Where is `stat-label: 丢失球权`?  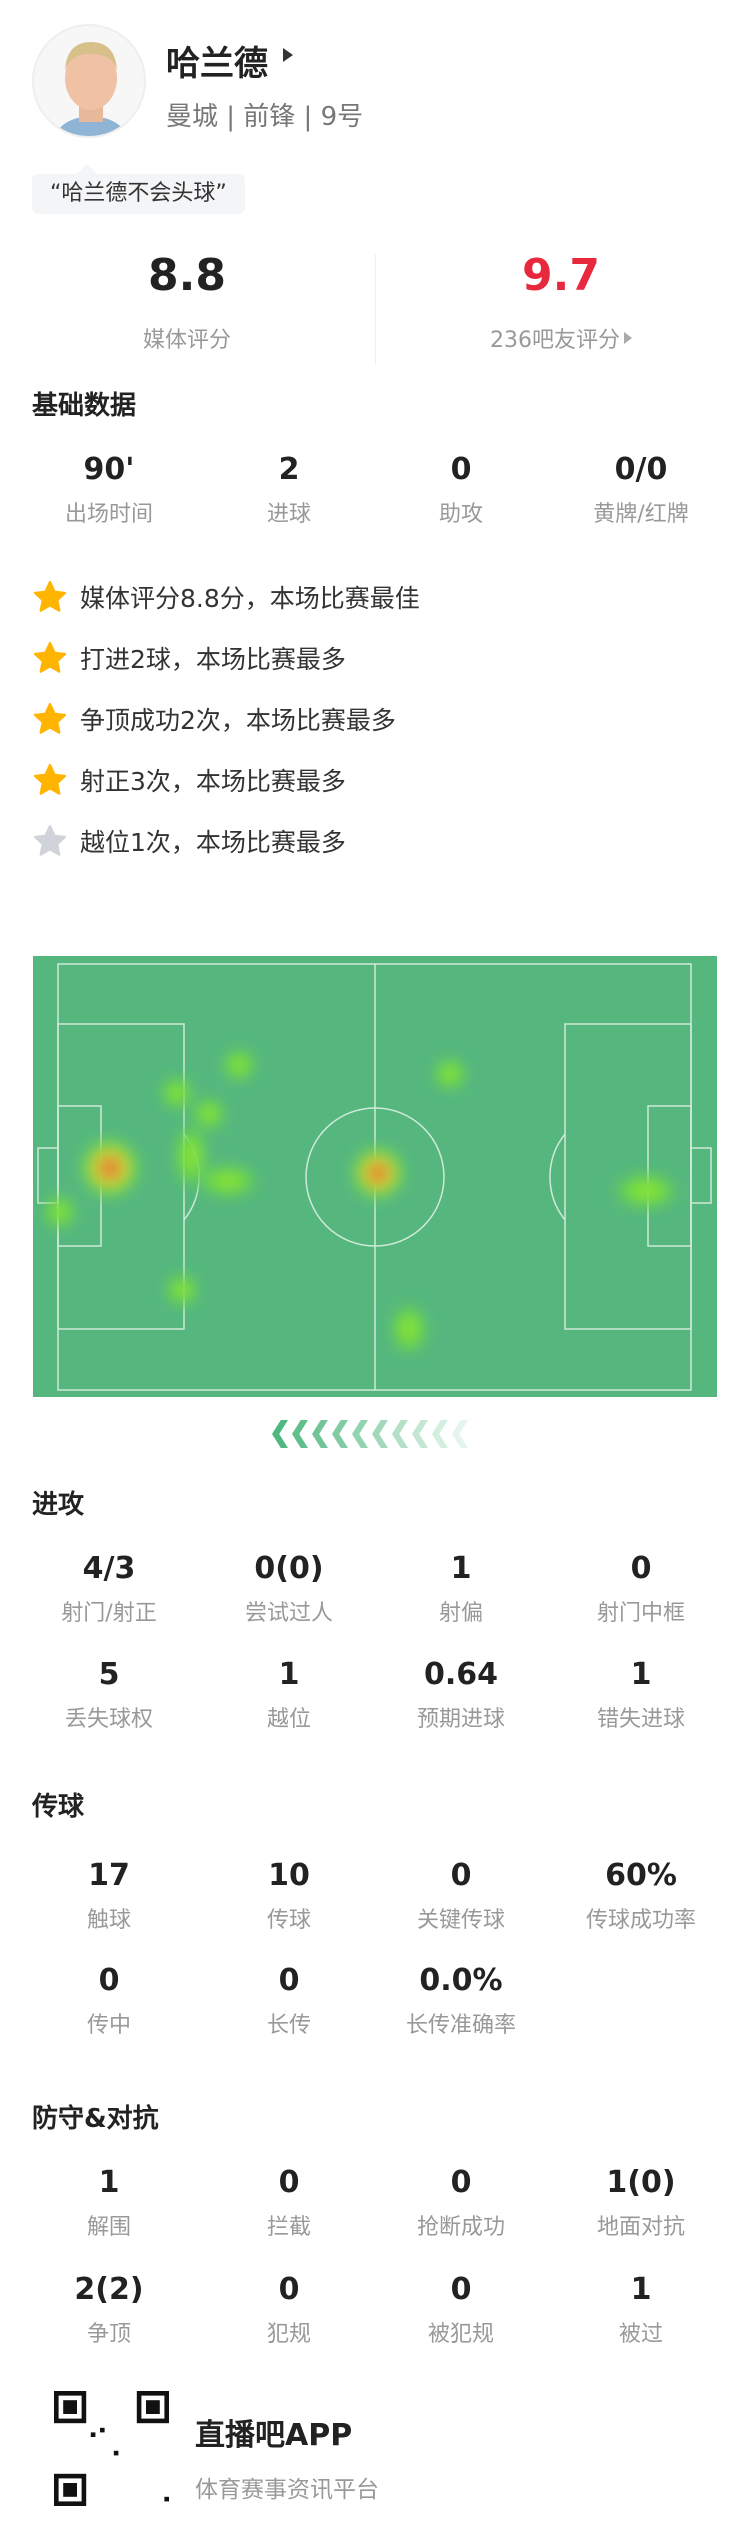 stat-label: 丢失球权 is located at coordinates (108, 1719).